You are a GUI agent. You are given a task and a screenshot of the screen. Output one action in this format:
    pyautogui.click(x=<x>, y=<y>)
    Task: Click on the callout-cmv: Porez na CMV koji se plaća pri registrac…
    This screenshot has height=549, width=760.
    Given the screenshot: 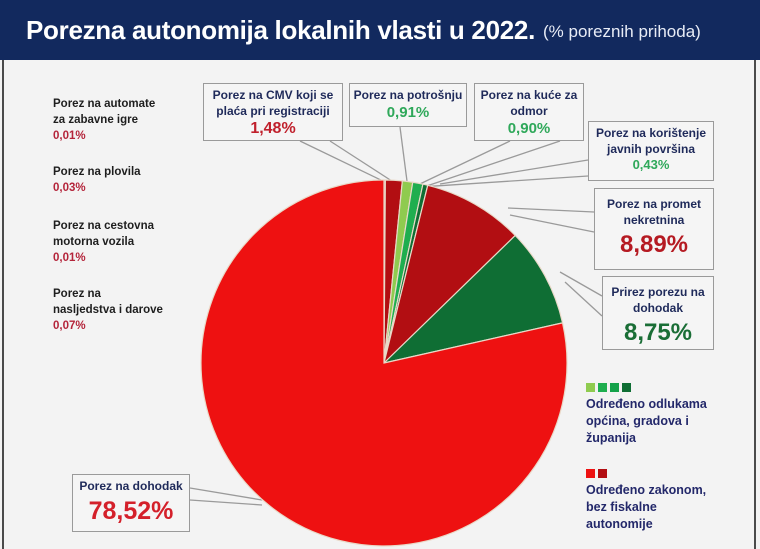 What is the action you would take?
    pyautogui.click(x=273, y=112)
    